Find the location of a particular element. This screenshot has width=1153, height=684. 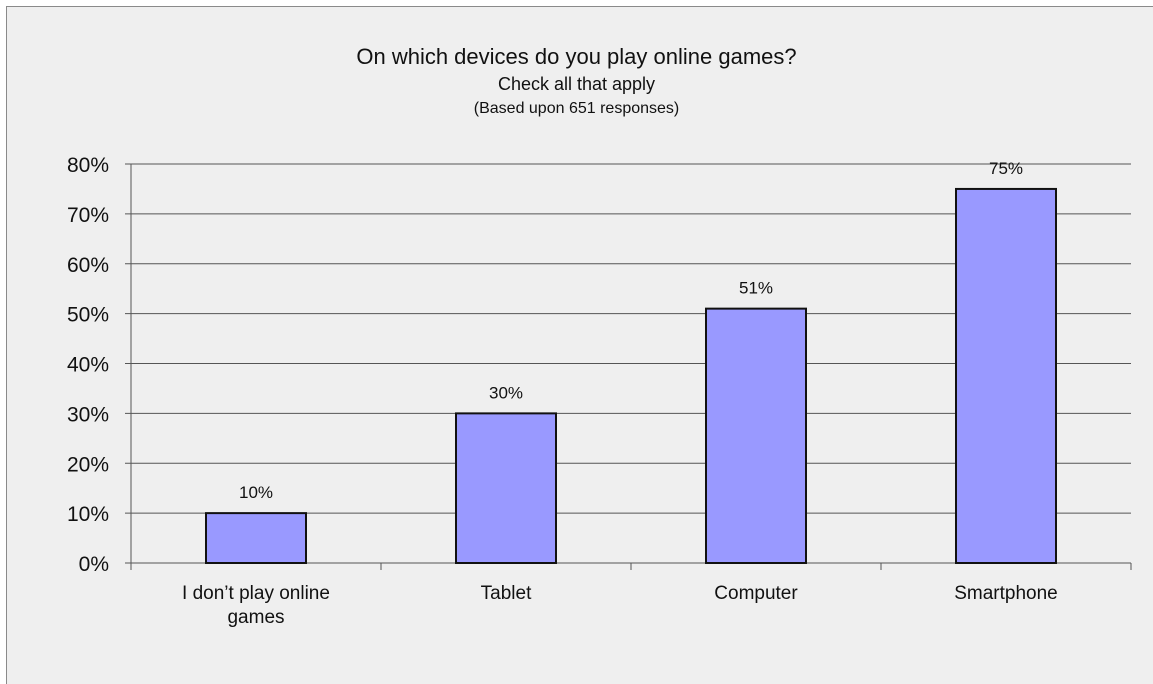

data-label: 51% is located at coordinates (756, 288).